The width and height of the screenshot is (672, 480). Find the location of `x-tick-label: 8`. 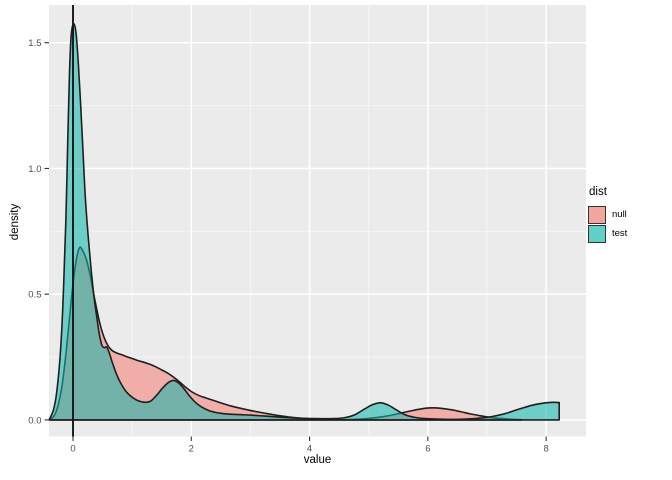

x-tick-label: 8 is located at coordinates (545, 449).